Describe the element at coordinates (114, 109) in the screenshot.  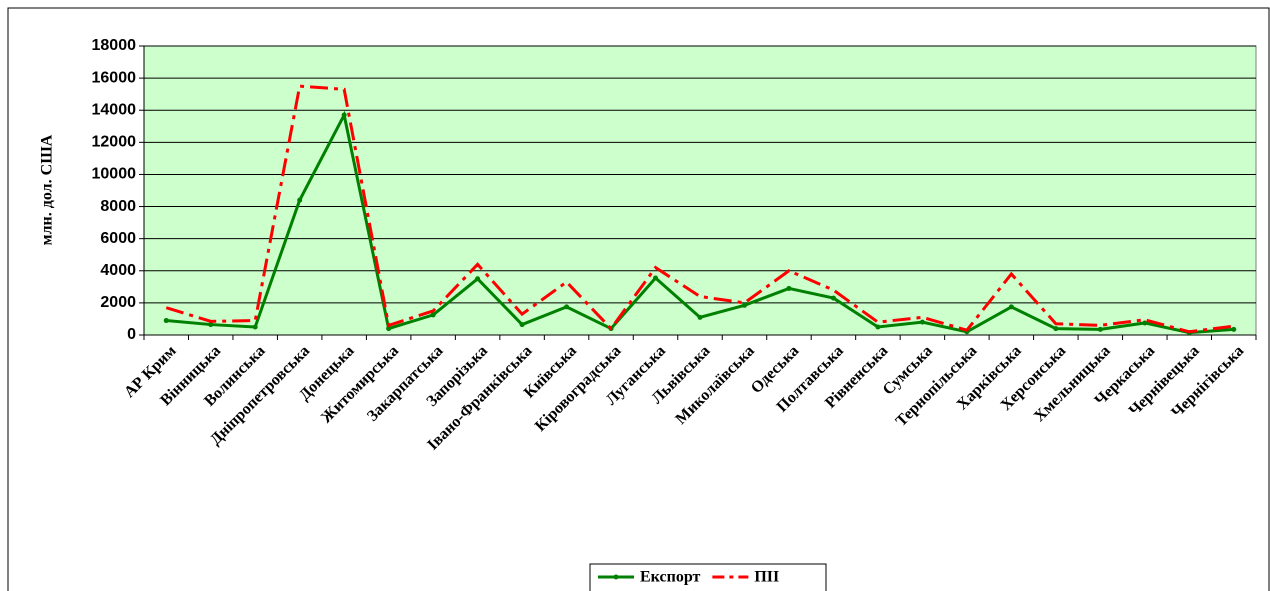
I see `y-tick-label: 14000` at that location.